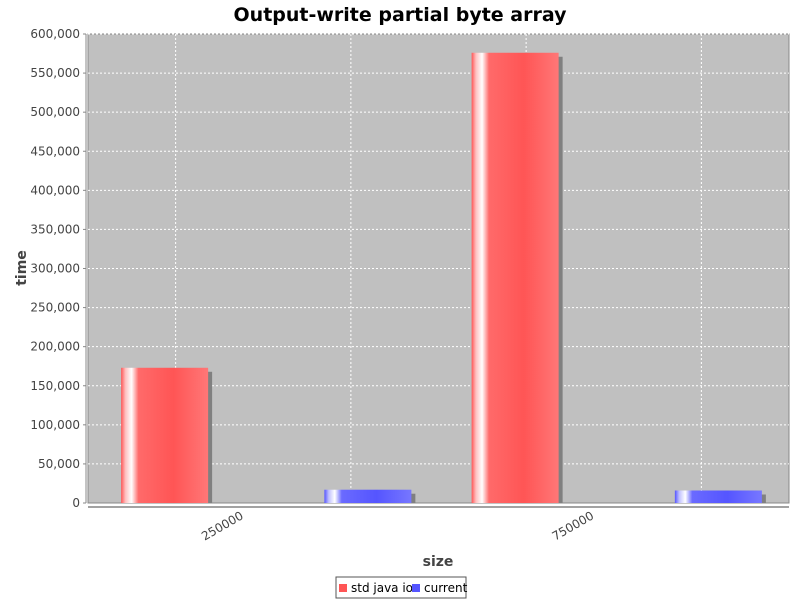  Describe the element at coordinates (55, 386) in the screenshot. I see `y-tick-label: 150,000` at that location.